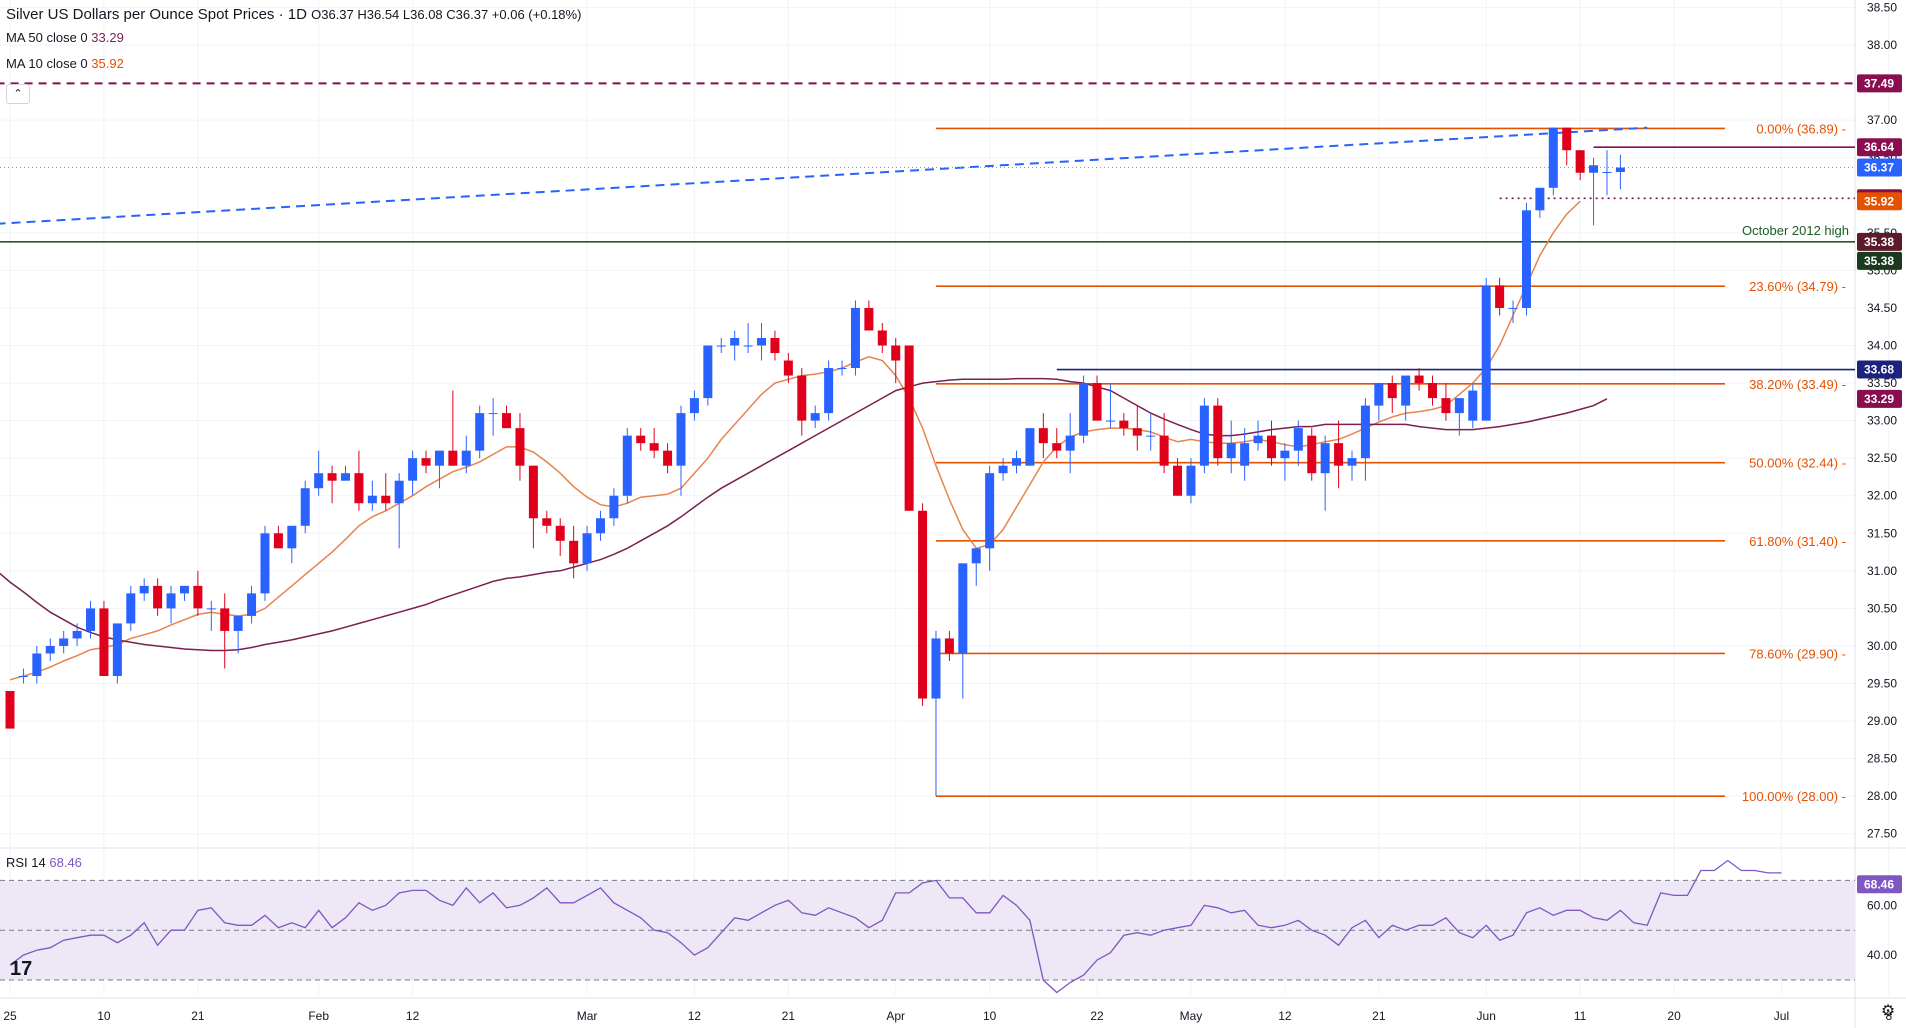 Image resolution: width=1906 pixels, height=1028 pixels. I want to click on y-tick-label: 28.00, so click(1882, 796).